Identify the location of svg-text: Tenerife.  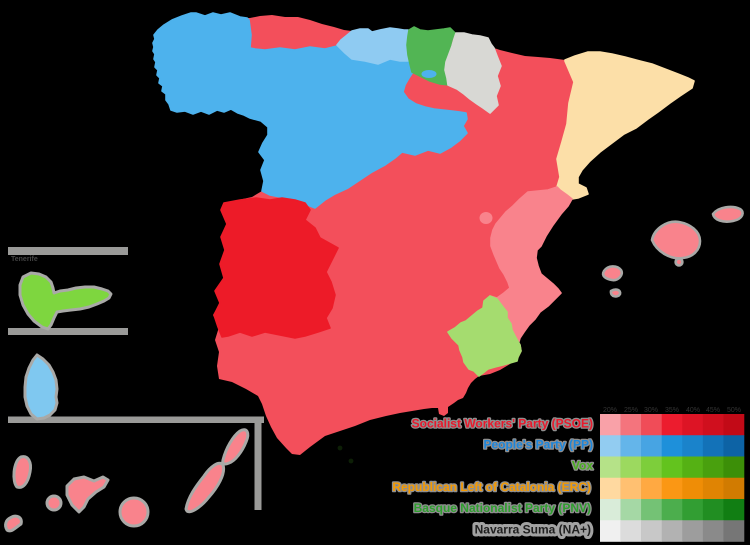
(24, 259).